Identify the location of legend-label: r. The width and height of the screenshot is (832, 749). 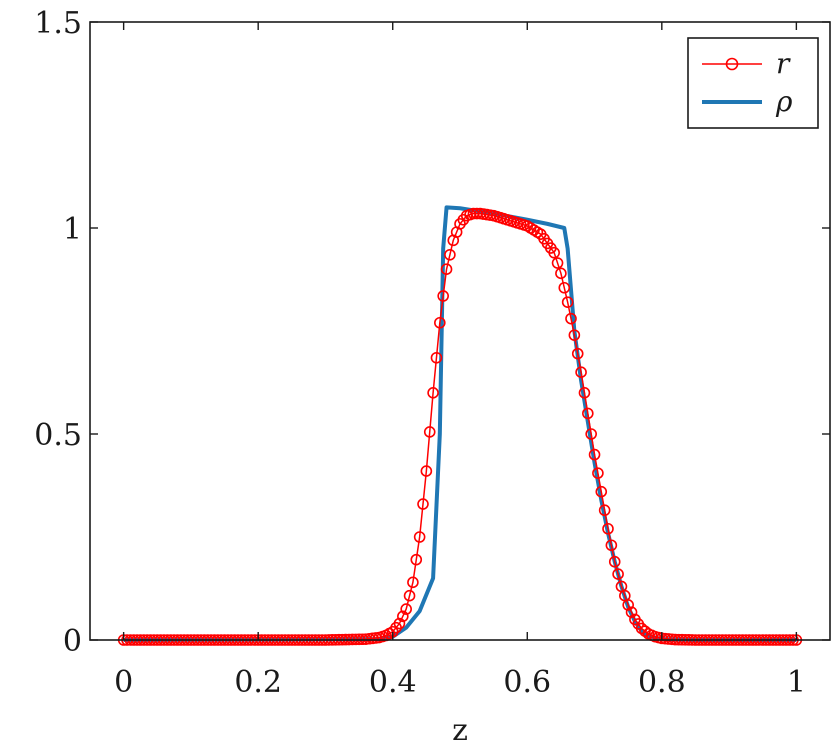
(783, 63).